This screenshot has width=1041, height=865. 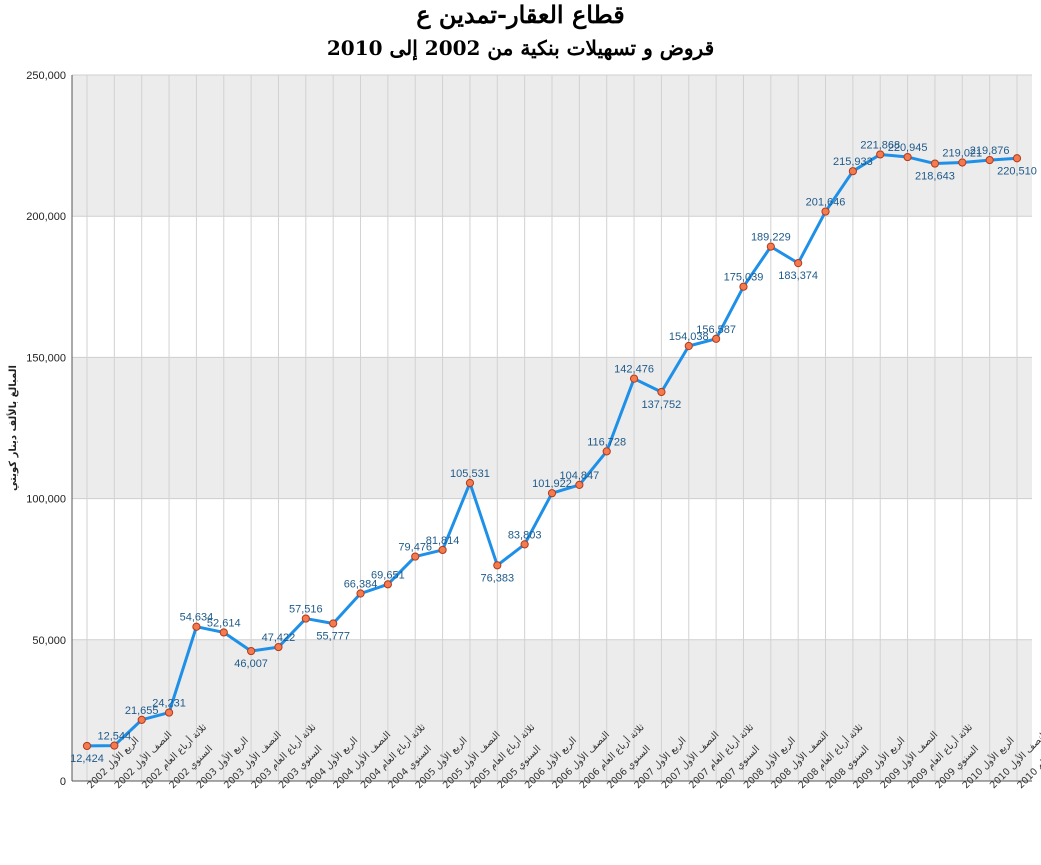 I want to click on data-label: 137,752, so click(x=662, y=405).